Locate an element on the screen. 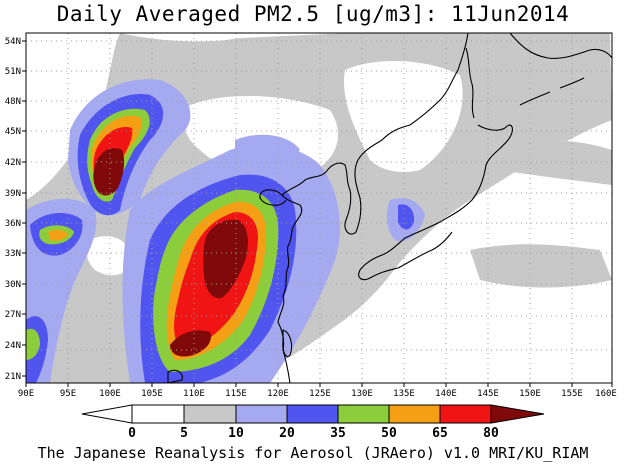 This screenshot has height=466, width=626. colorbar-label: 20 is located at coordinates (287, 433).